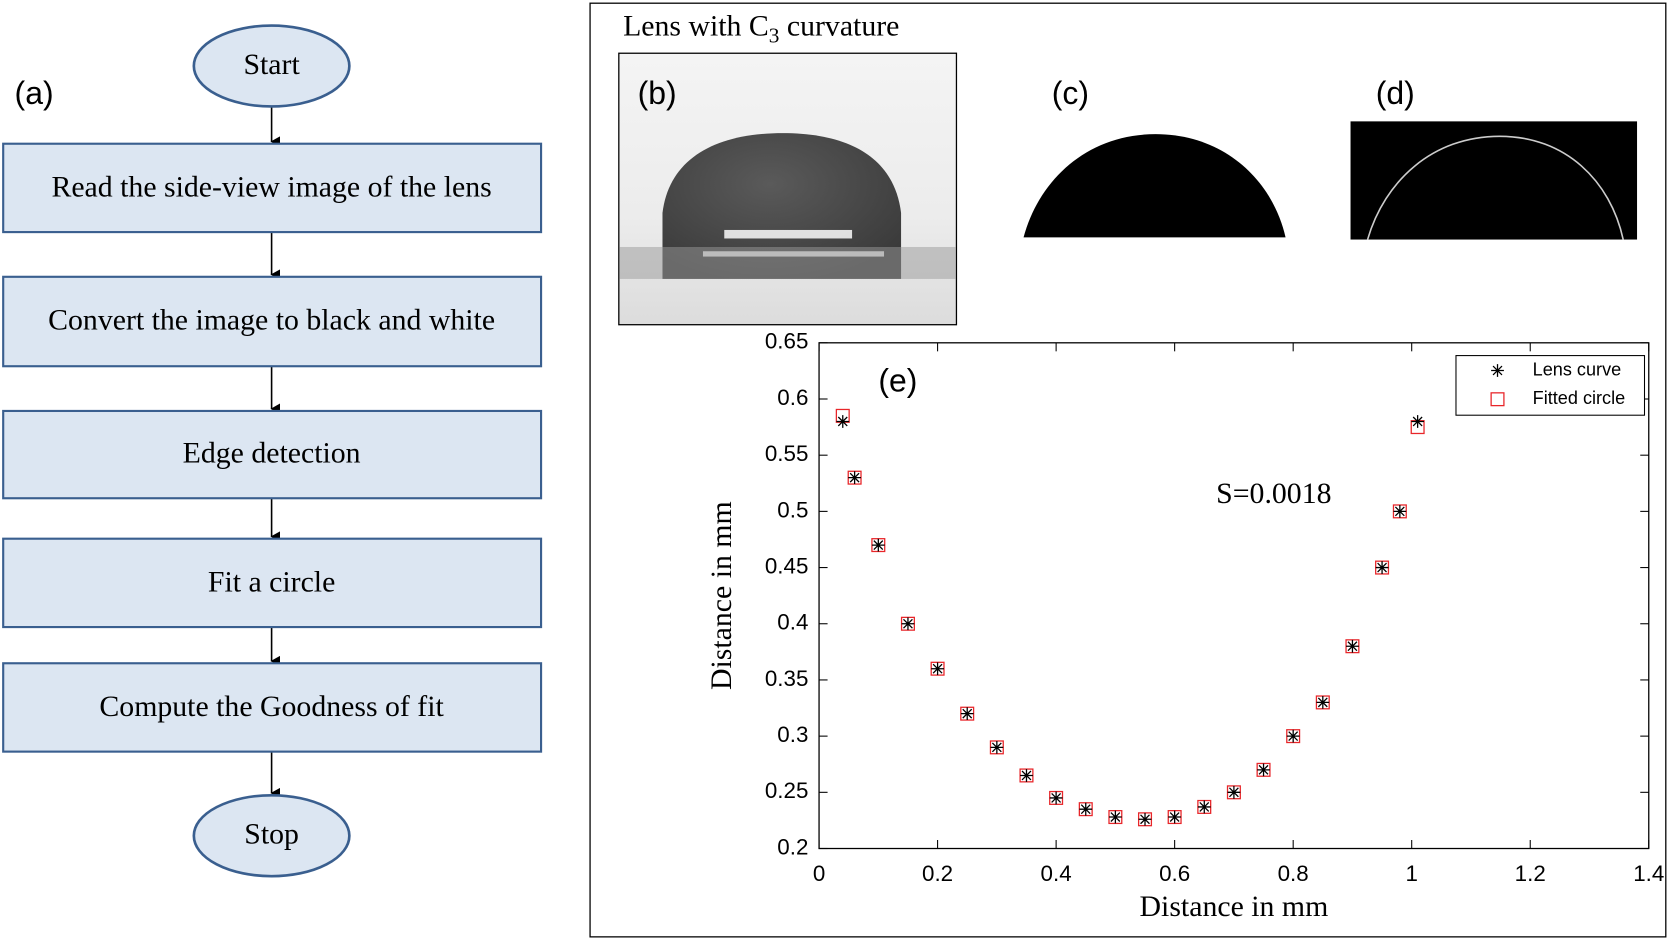 The image size is (1669, 939). I want to click on node-label: Compute the Goodness of fit, so click(271, 706).